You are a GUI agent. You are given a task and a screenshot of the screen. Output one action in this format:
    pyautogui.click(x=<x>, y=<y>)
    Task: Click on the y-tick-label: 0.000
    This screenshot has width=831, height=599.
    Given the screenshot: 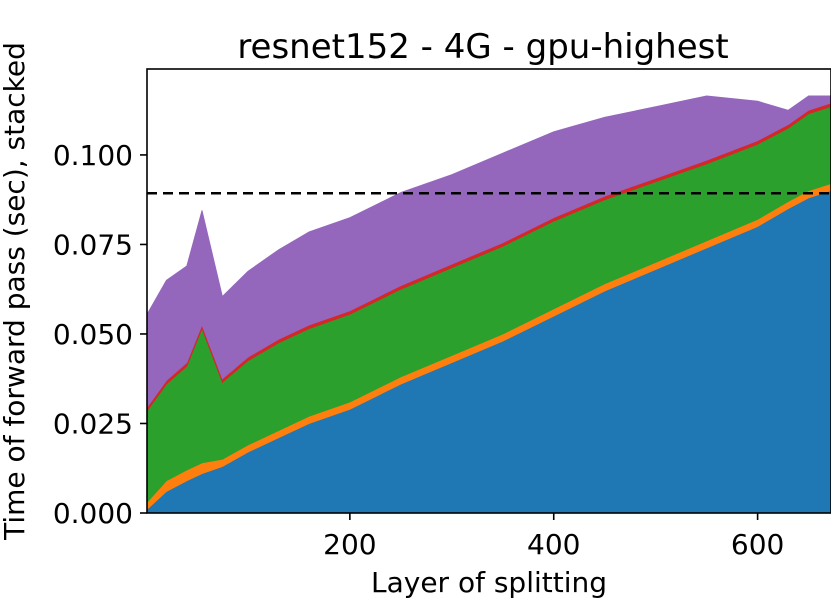 What is the action you would take?
    pyautogui.click(x=93, y=513)
    